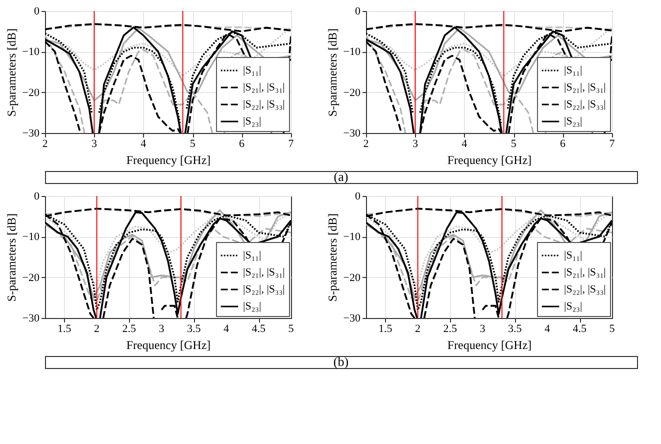 The height and width of the screenshot is (444, 661). What do you see at coordinates (341, 361) in the screenshot?
I see `text: (b)` at bounding box center [341, 361].